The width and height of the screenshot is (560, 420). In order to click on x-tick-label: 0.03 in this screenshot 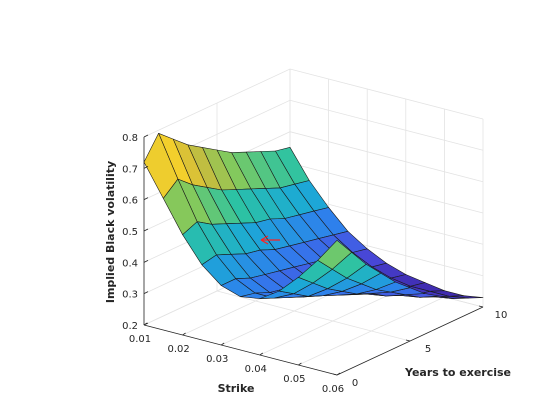, I will do `click(217, 359)`.